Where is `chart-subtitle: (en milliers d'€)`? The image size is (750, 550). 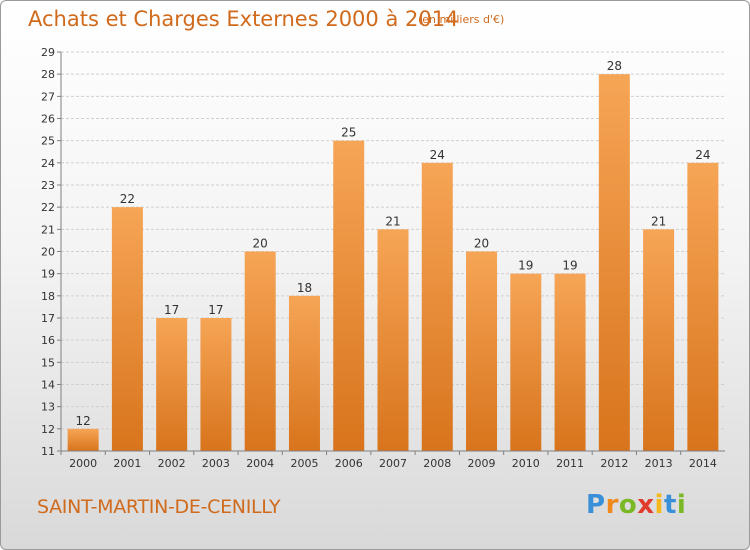 chart-subtitle: (en milliers d'€) is located at coordinates (461, 19).